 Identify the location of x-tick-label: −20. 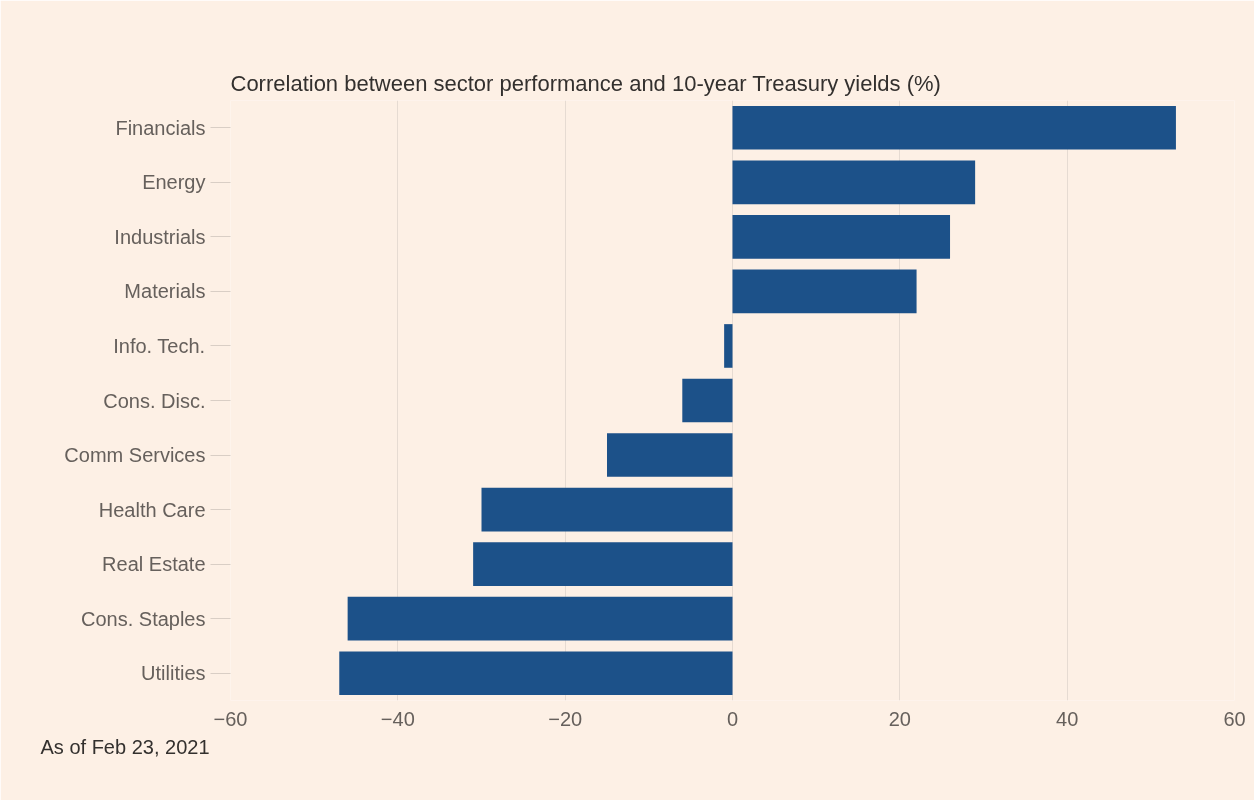
(565, 718).